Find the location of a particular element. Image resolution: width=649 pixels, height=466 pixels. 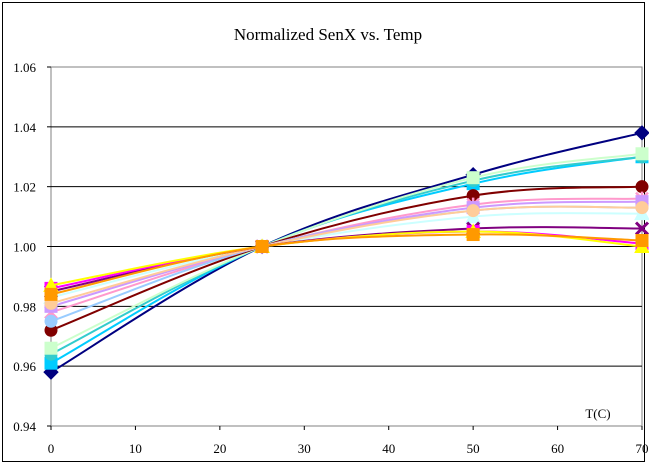

y-axis-ticks: 0.94 0.96 0.98 1.00 1.02 1.04 1.06 is located at coordinates (32, 247).